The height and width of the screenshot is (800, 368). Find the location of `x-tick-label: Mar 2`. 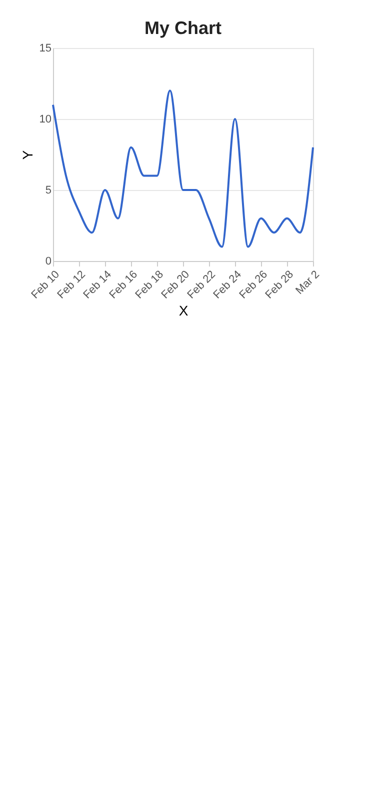

x-tick-label: Mar 2 is located at coordinates (308, 282).